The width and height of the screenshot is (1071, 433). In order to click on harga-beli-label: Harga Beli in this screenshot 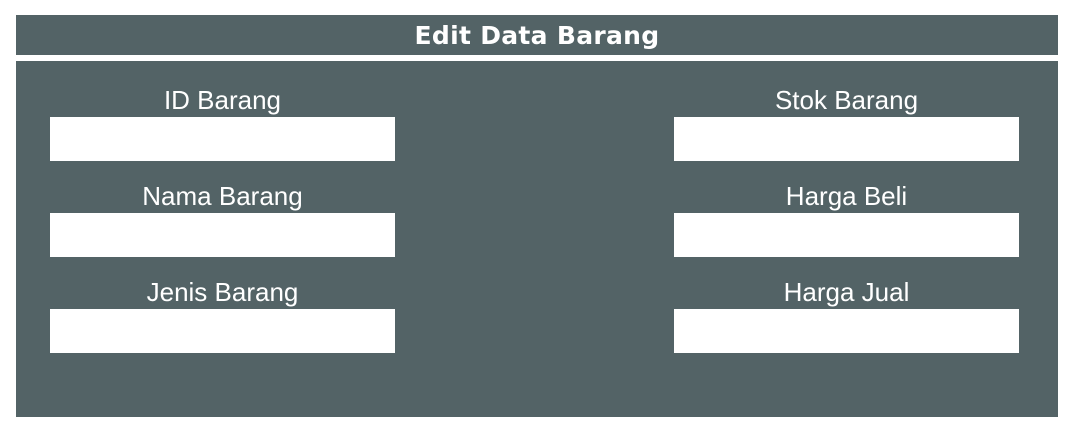, I will do `click(846, 196)`.